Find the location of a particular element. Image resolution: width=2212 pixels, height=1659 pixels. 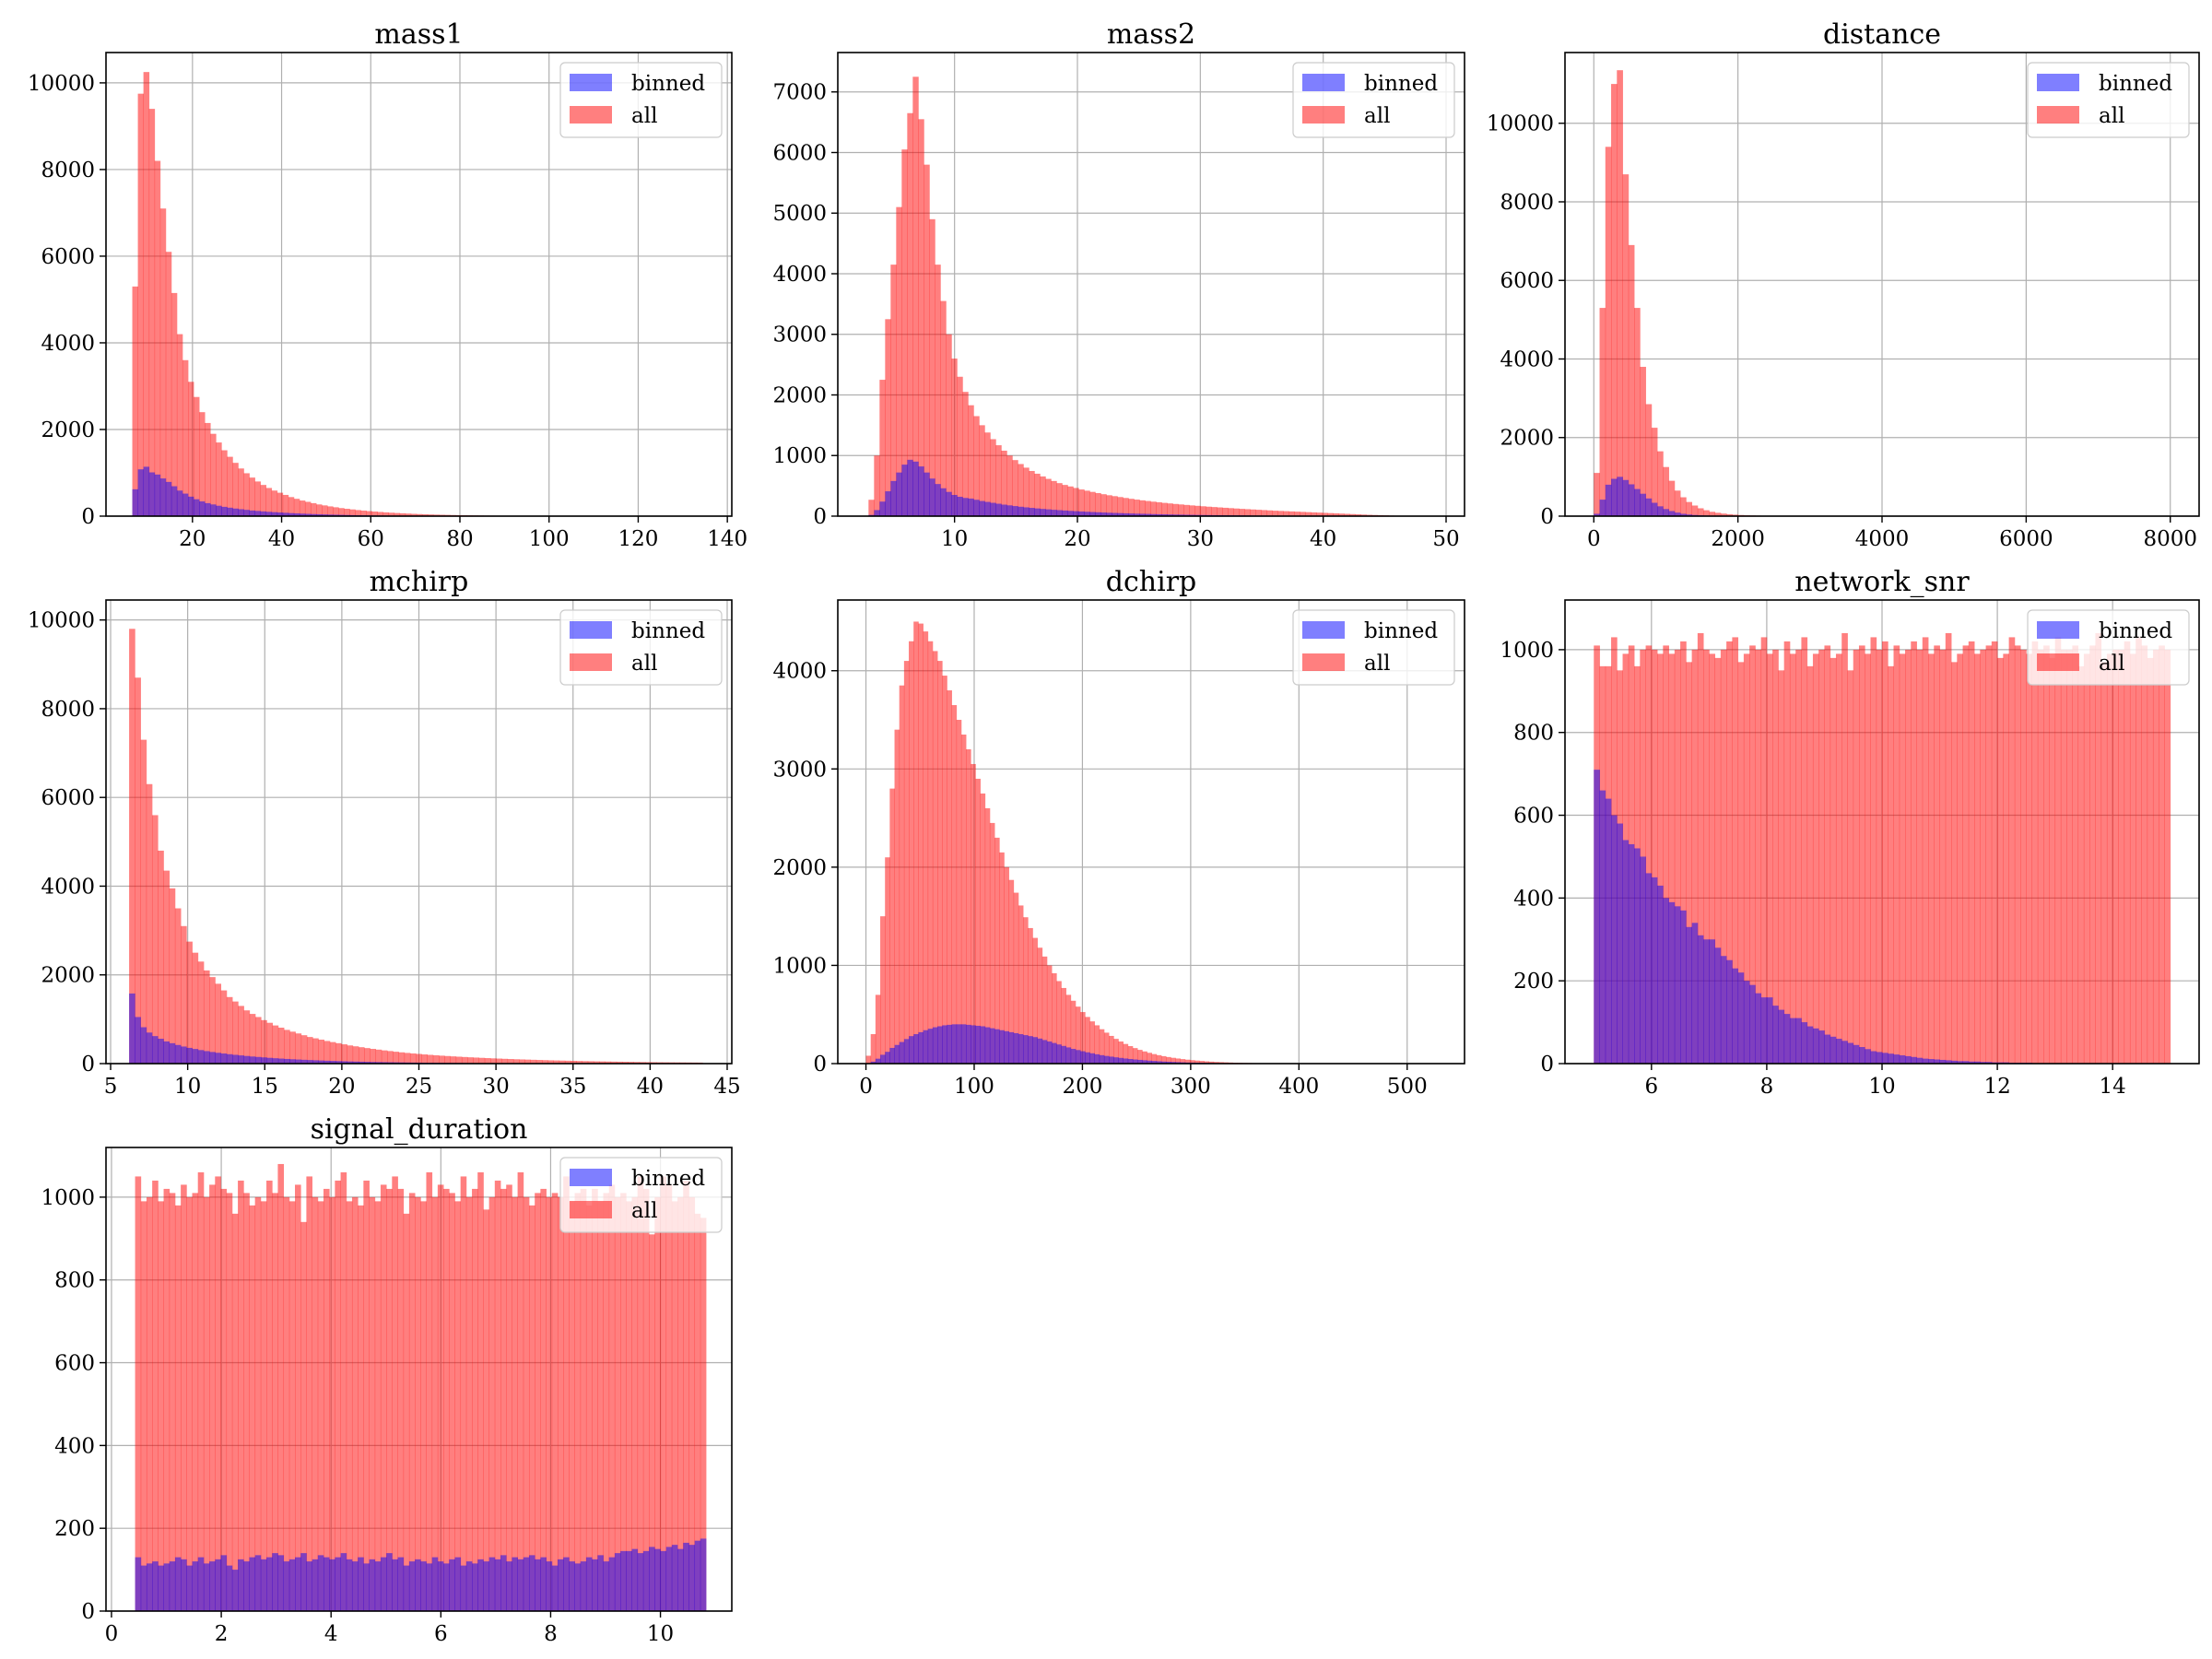

y-tick-label: 0 is located at coordinates (1547, 517).